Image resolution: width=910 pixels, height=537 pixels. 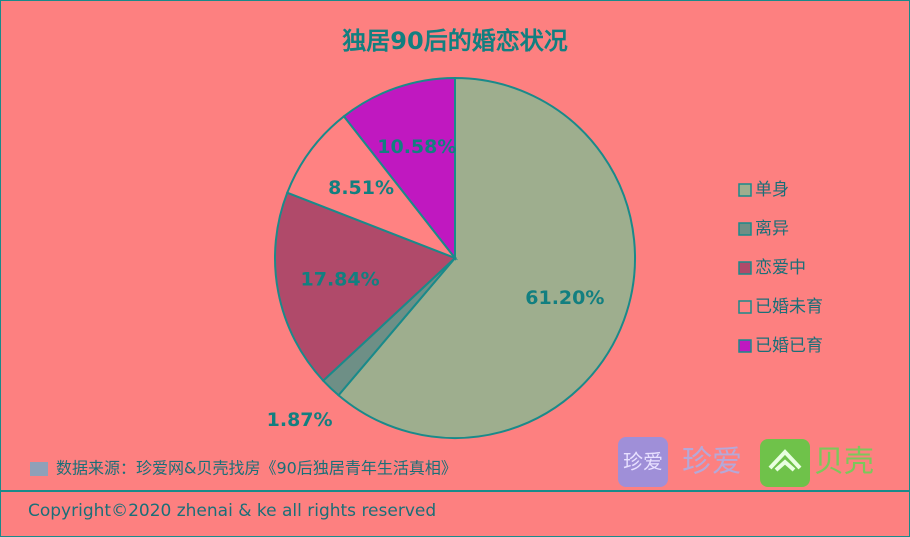 I want to click on data-label: 8.51%, so click(x=361, y=188).